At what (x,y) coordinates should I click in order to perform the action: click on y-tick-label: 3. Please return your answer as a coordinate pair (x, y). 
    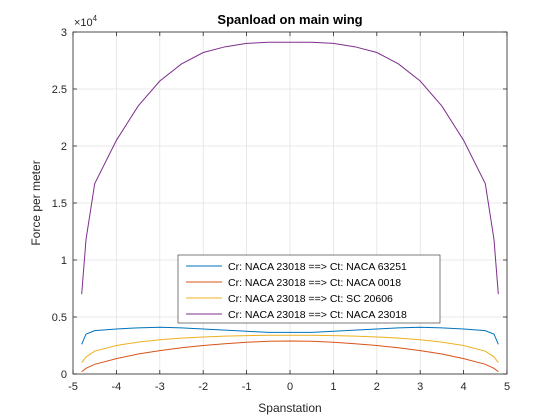
    Looking at the image, I should click on (64, 33).